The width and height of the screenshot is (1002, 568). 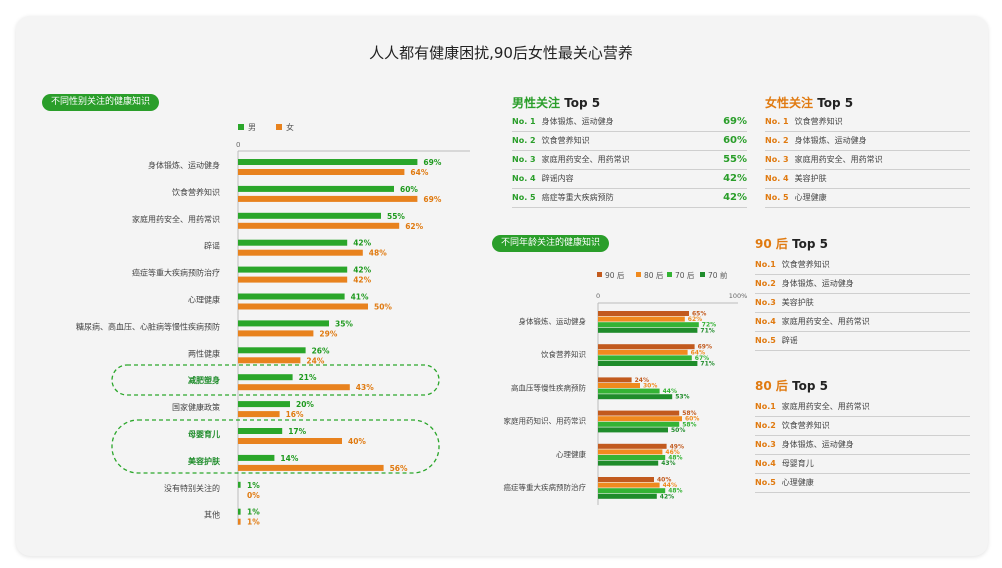 I want to click on value-label-female: 69%, so click(x=432, y=199).